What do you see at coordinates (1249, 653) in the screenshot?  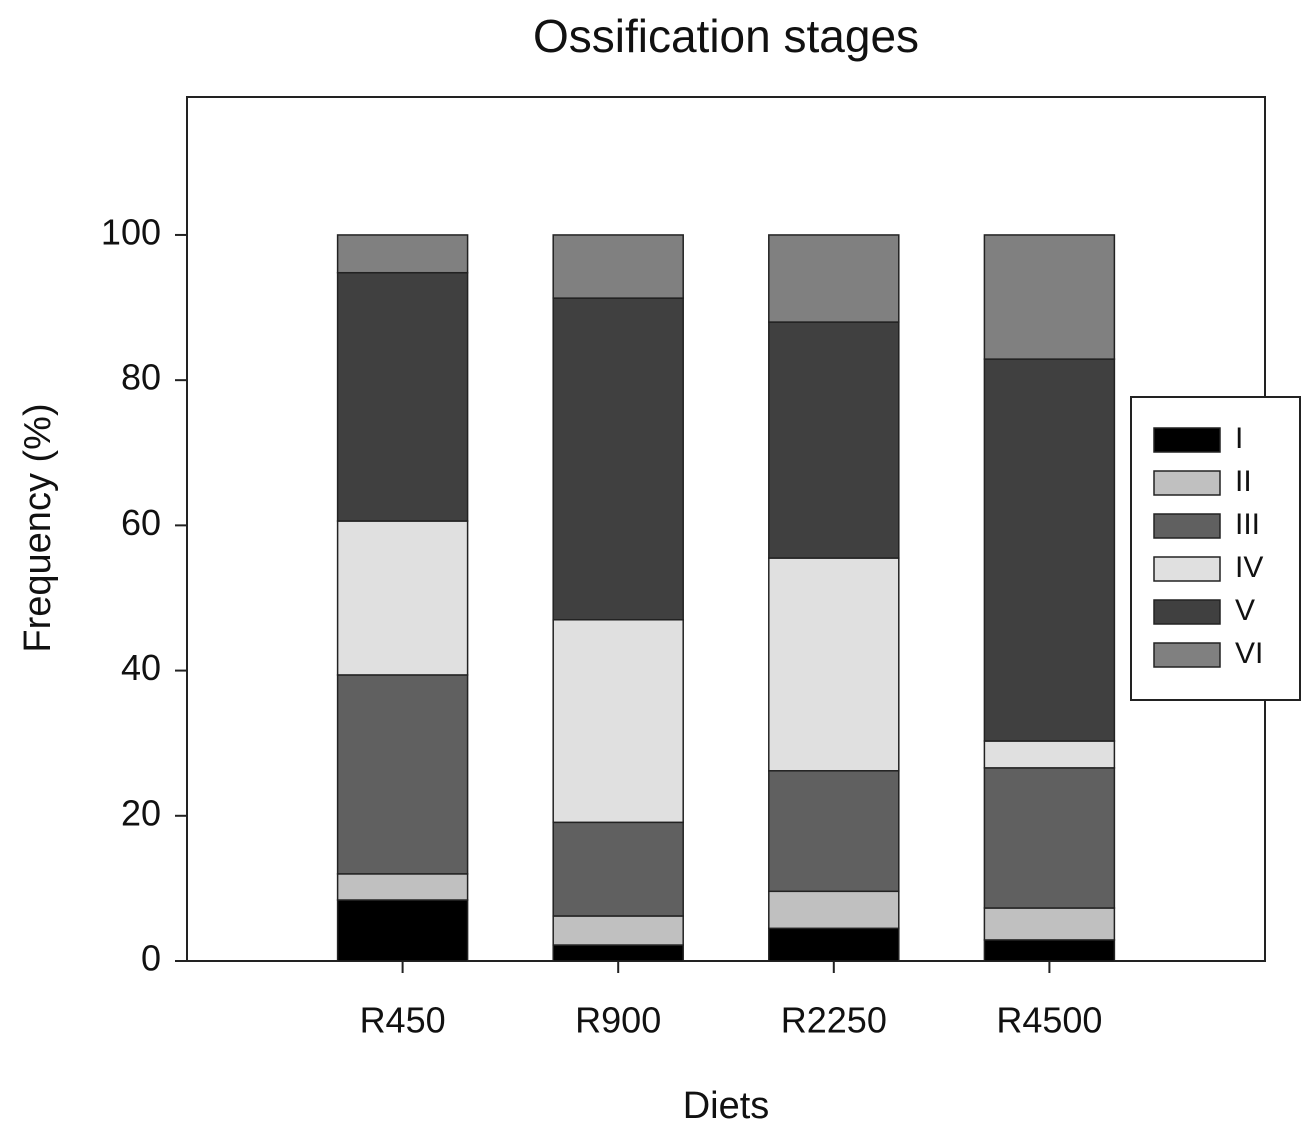 I see `legend-label: VI` at bounding box center [1249, 653].